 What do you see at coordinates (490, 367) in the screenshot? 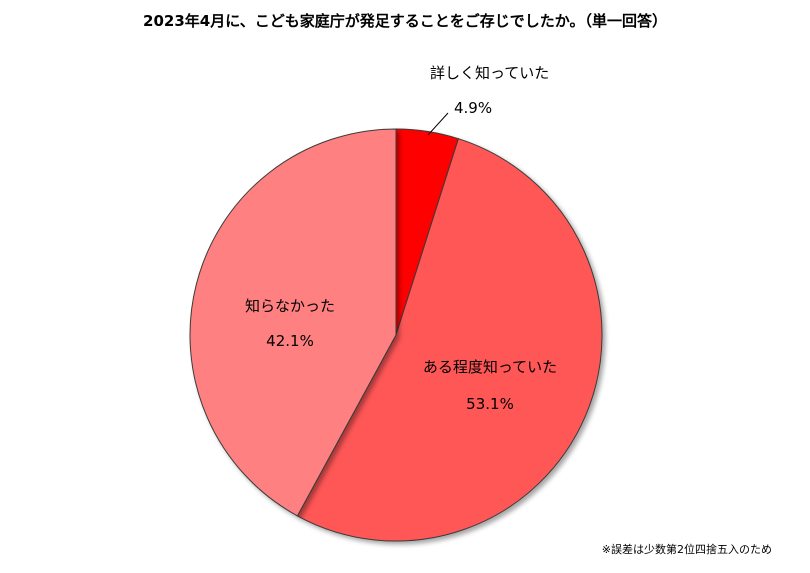
I see `slice-label-somewhat: ある程度知っていた` at bounding box center [490, 367].